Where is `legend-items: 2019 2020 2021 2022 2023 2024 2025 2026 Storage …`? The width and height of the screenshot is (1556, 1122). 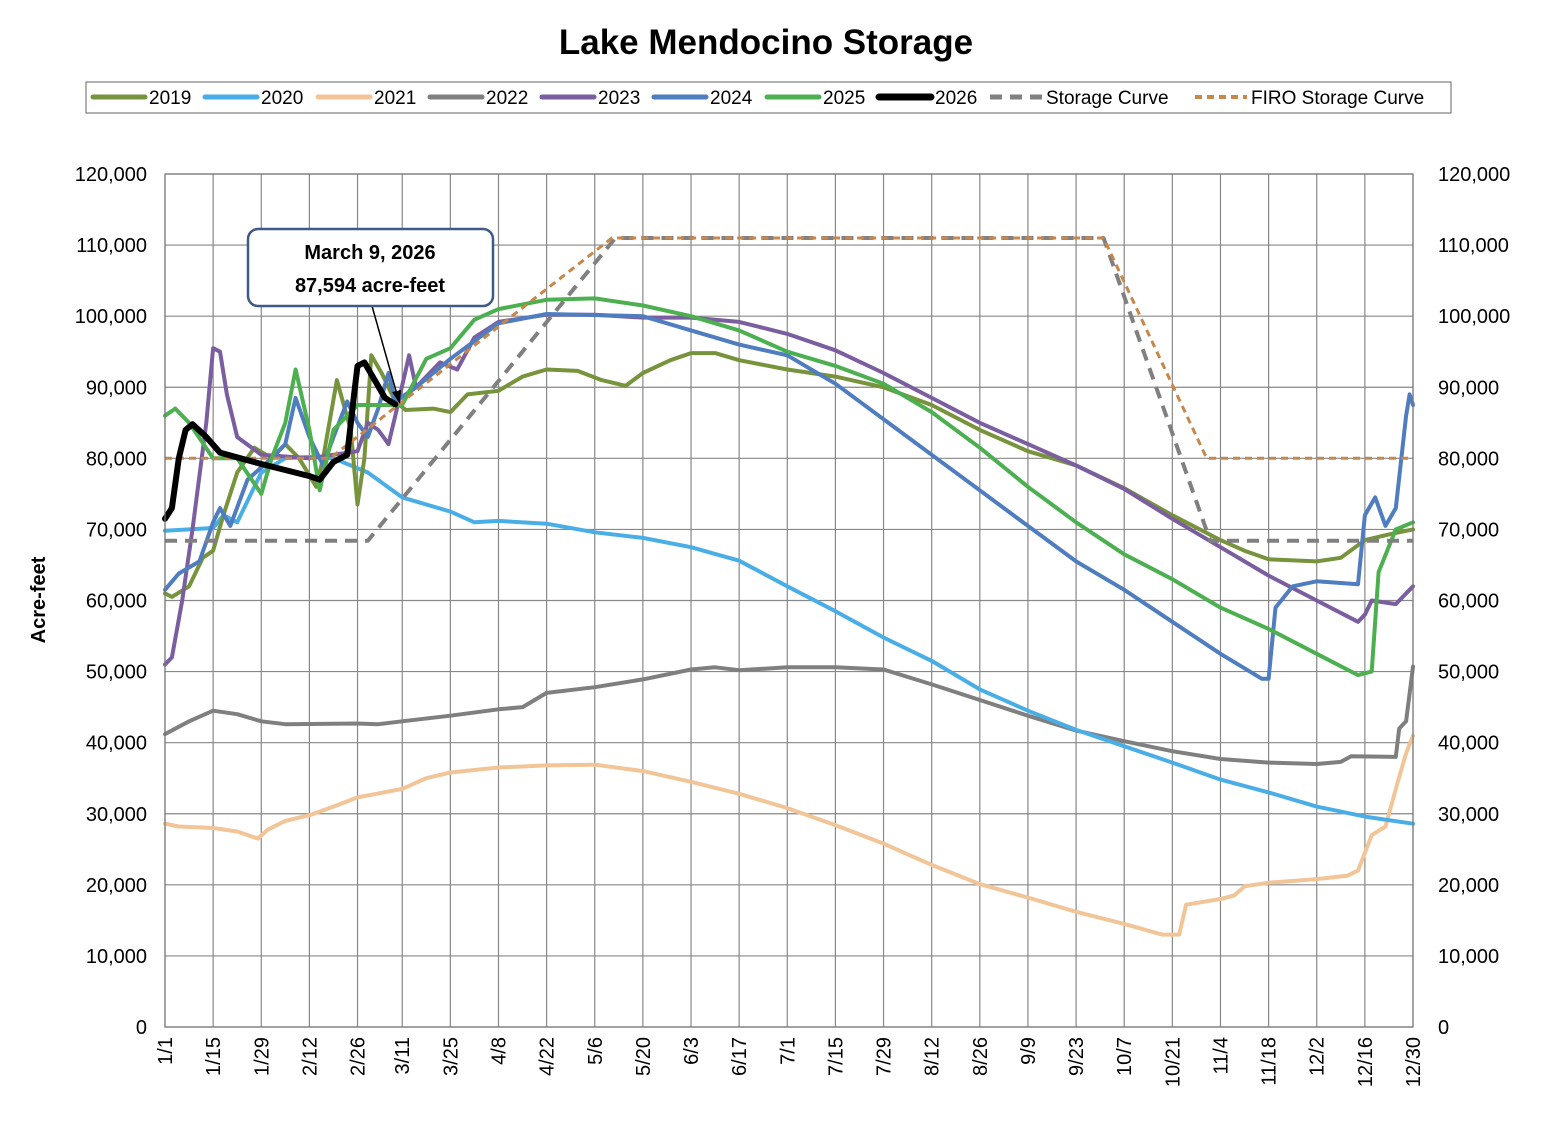
legend-items: 2019 2020 2021 2022 2023 2024 2025 2026 Storage … is located at coordinates (757, 98).